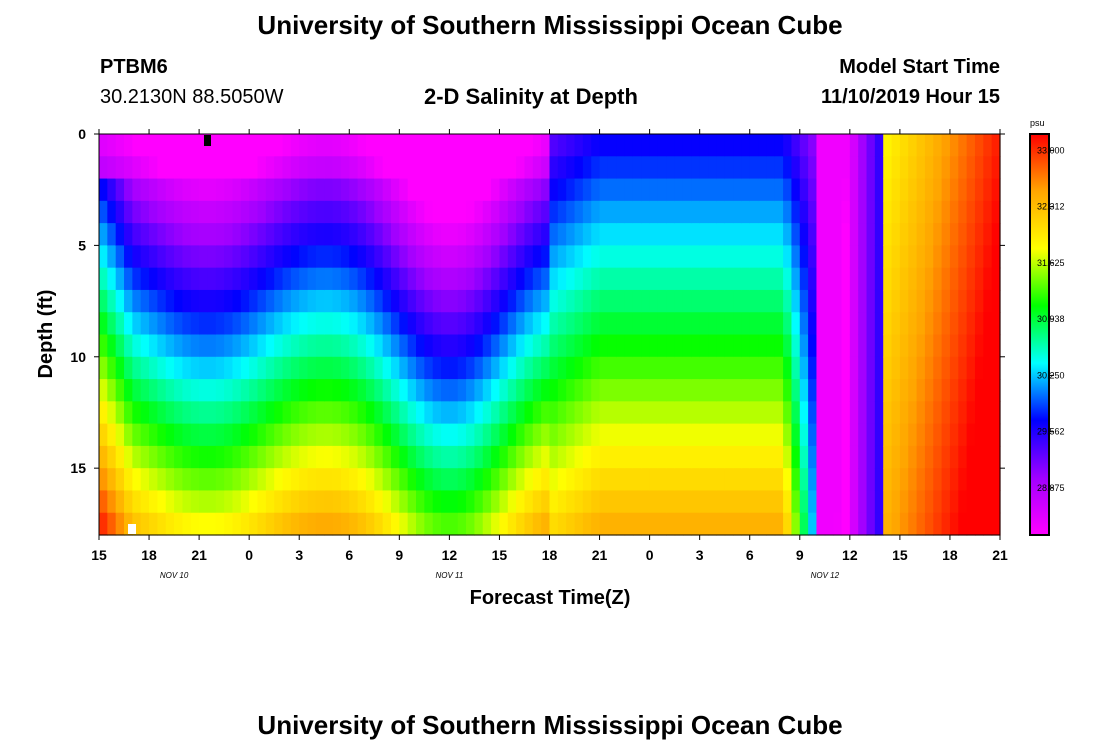 The image size is (1100, 750). I want to click on y-axis-label: Depth (ft), so click(46, 334).